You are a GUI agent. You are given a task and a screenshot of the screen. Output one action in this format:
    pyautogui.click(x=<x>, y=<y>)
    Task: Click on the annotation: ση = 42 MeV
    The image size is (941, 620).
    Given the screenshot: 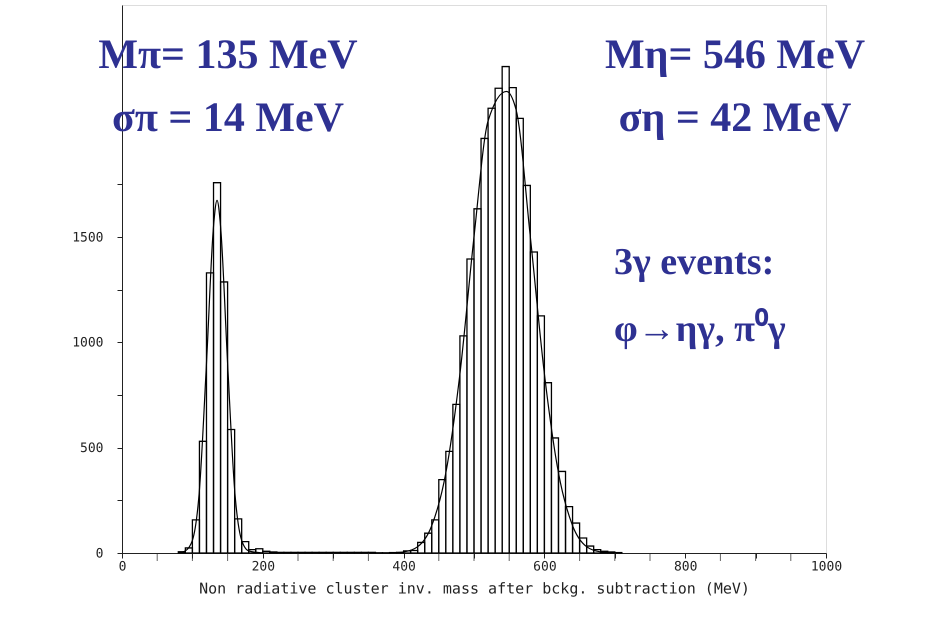 What is the action you would take?
    pyautogui.click(x=735, y=118)
    